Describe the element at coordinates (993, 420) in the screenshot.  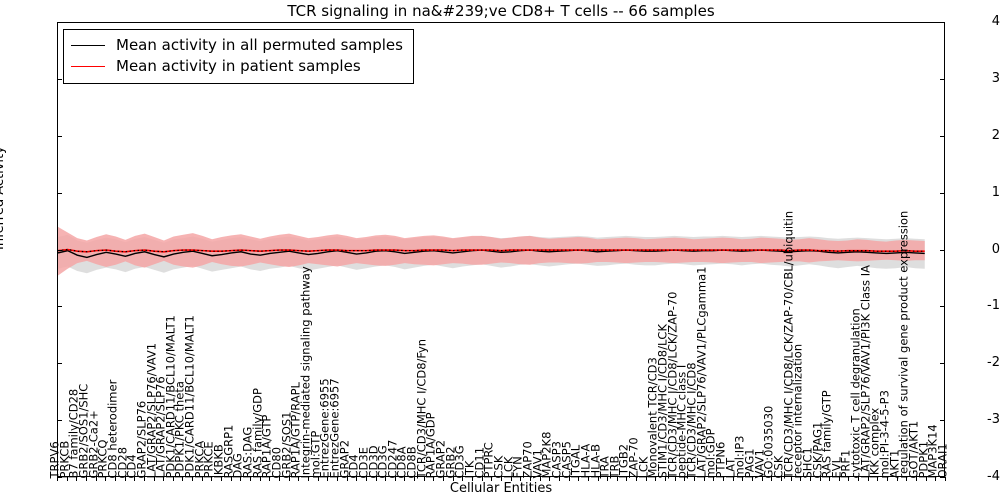
I see `y-tick-label: -3` at that location.